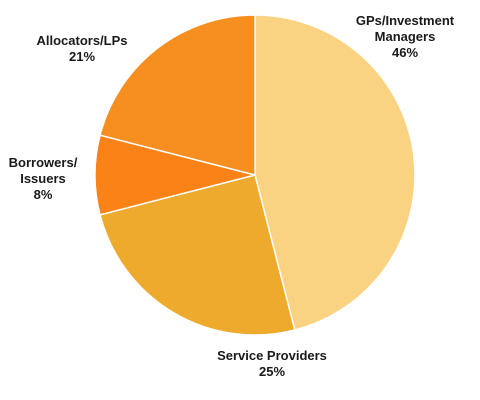 The image size is (480, 400). I want to click on slice-percent: 21%, so click(82, 56).